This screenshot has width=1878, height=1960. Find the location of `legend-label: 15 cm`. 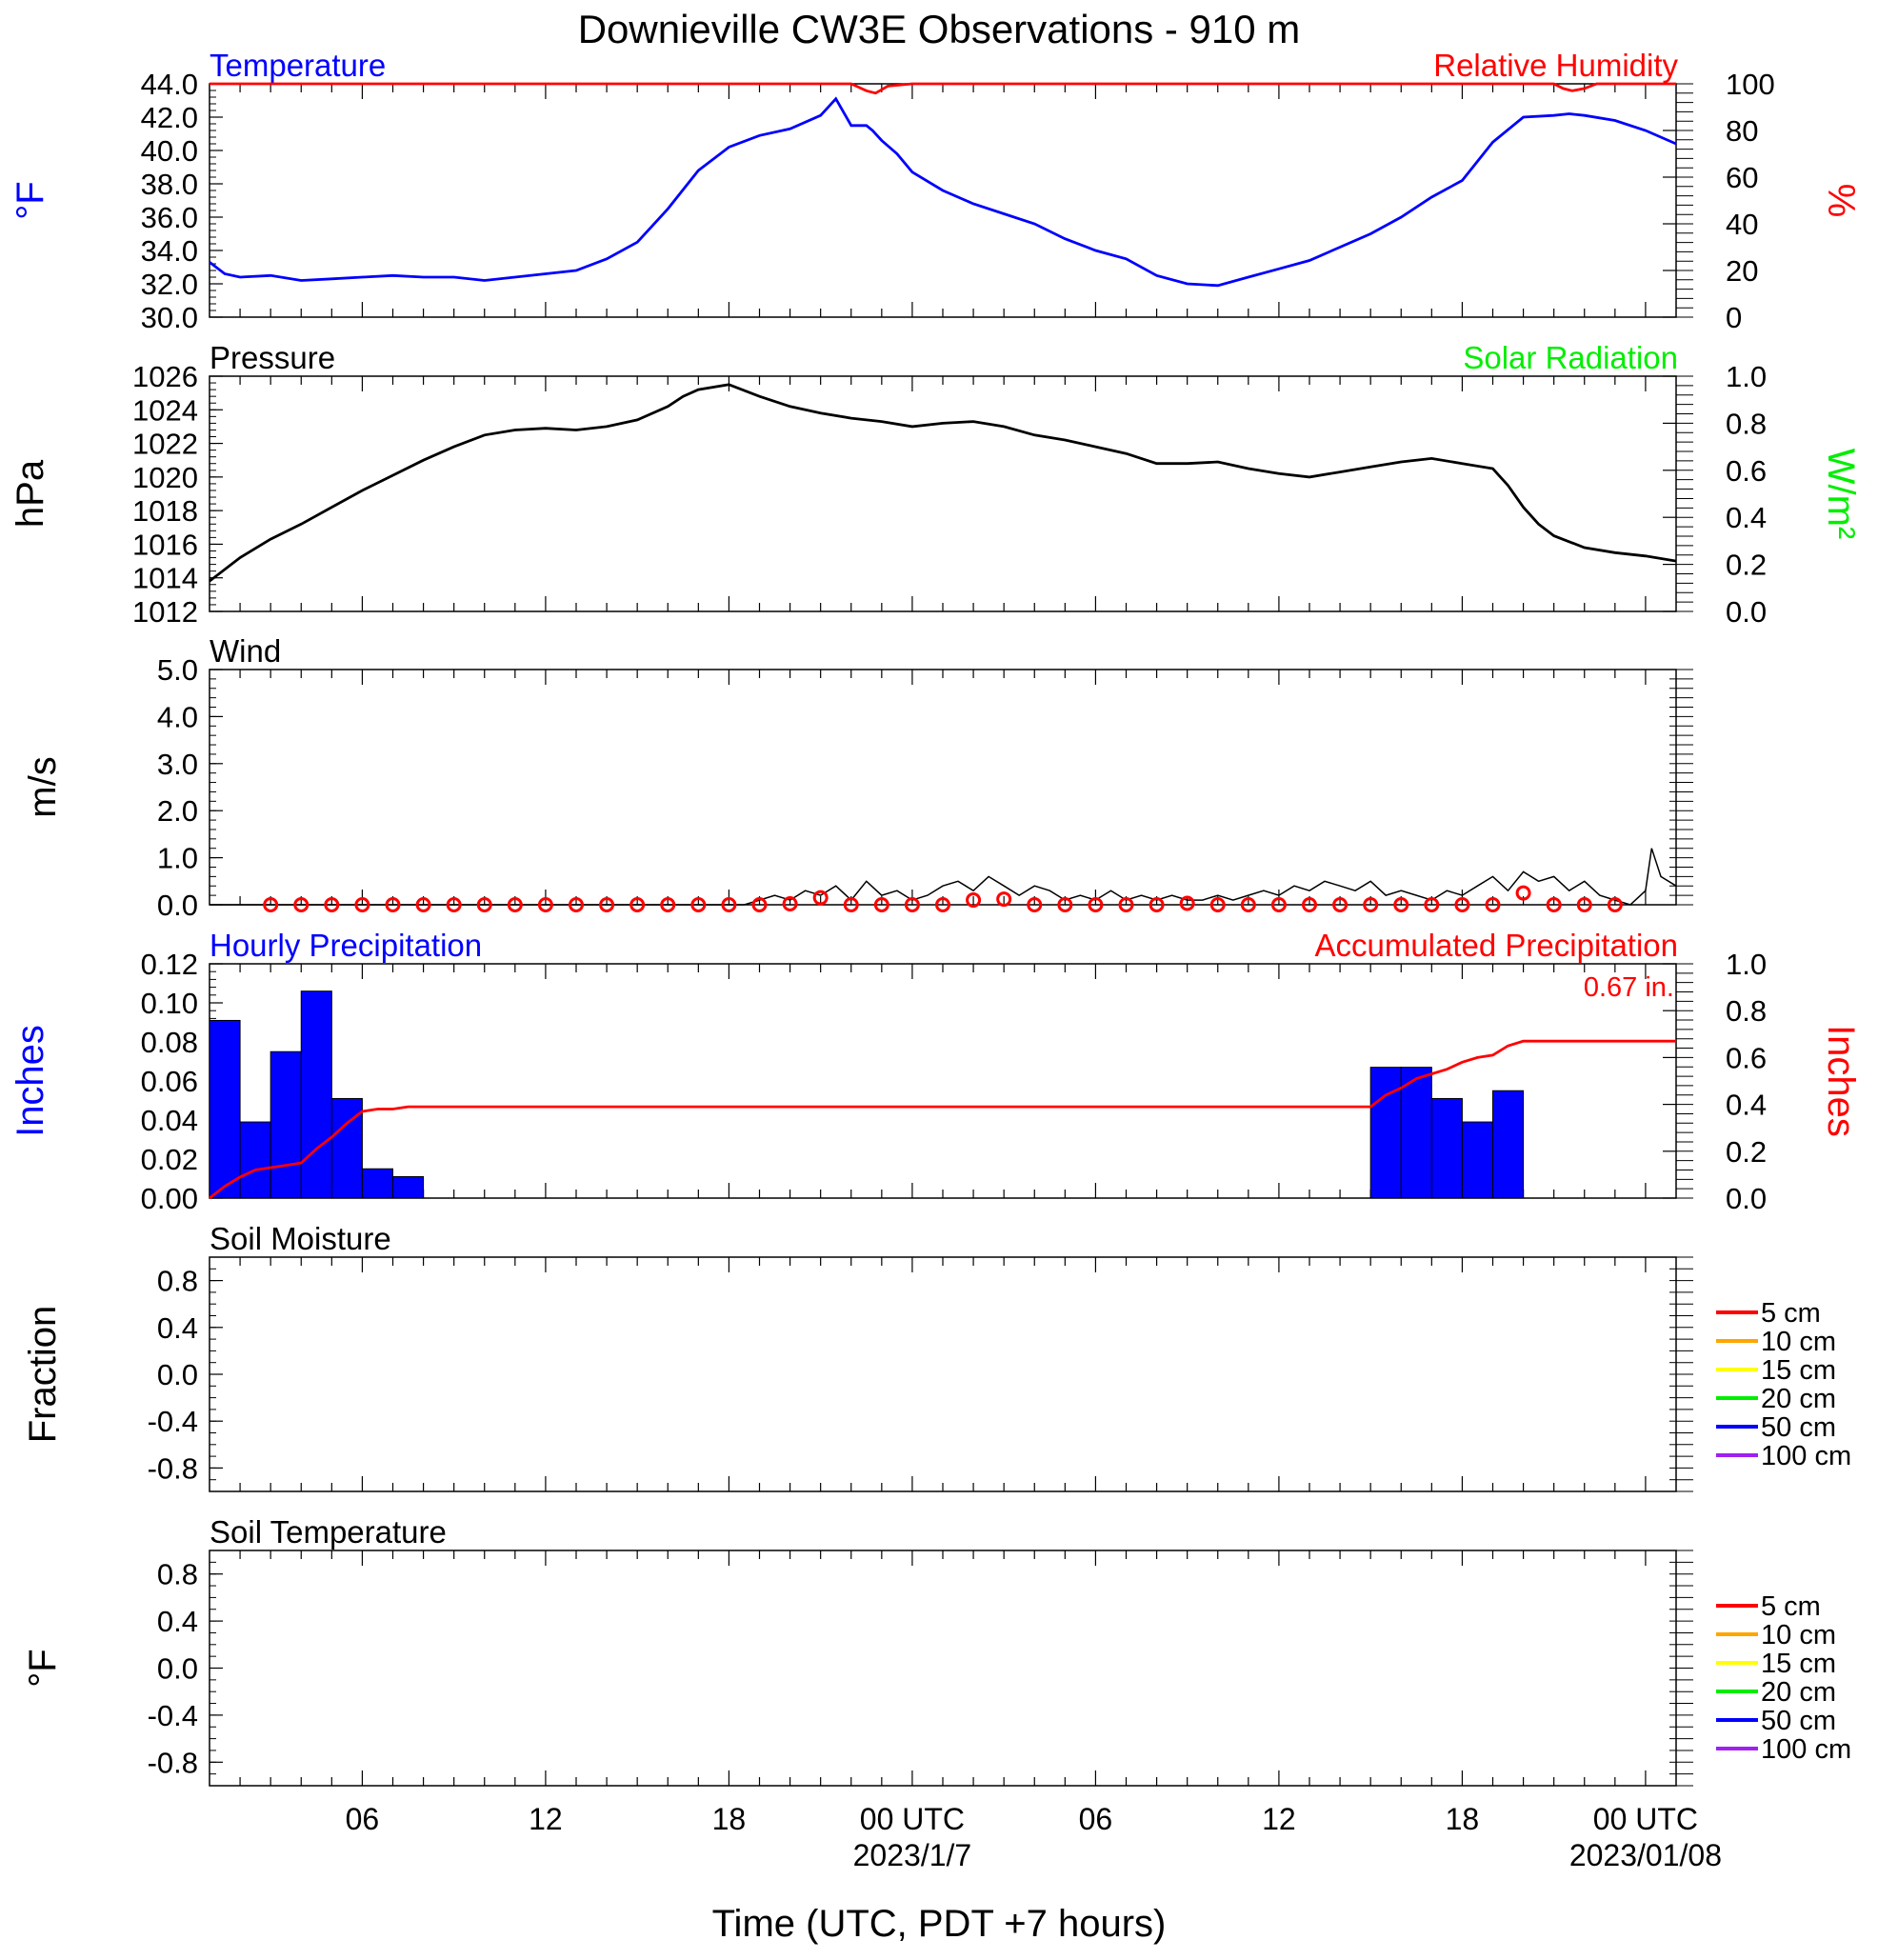

legend-label: 15 cm is located at coordinates (1798, 1664).